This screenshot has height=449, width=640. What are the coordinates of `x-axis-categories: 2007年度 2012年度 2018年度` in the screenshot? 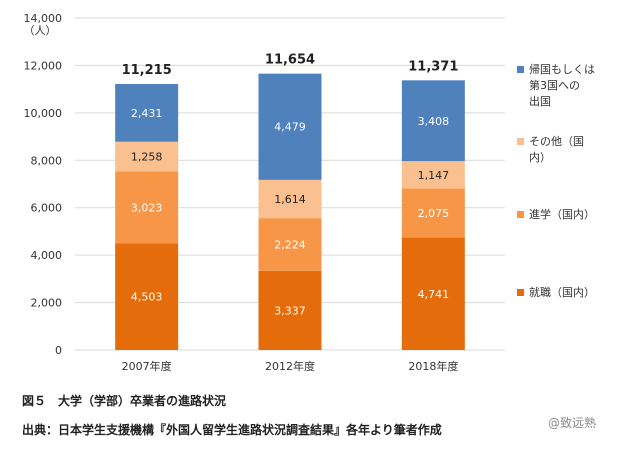 It's located at (290, 366).